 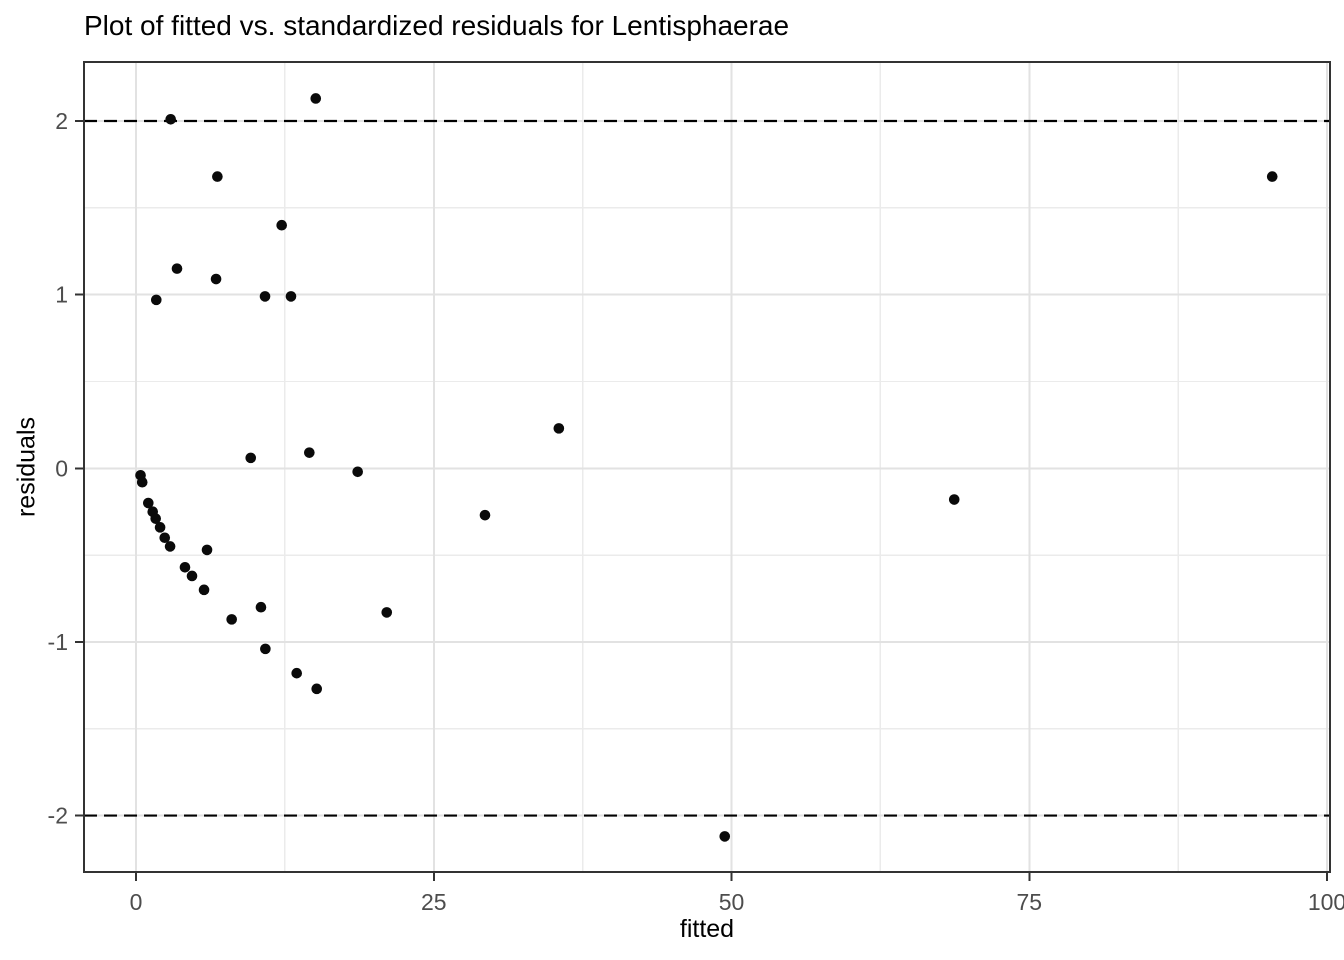 What do you see at coordinates (61, 295) in the screenshot?
I see `y-tick-label: 1` at bounding box center [61, 295].